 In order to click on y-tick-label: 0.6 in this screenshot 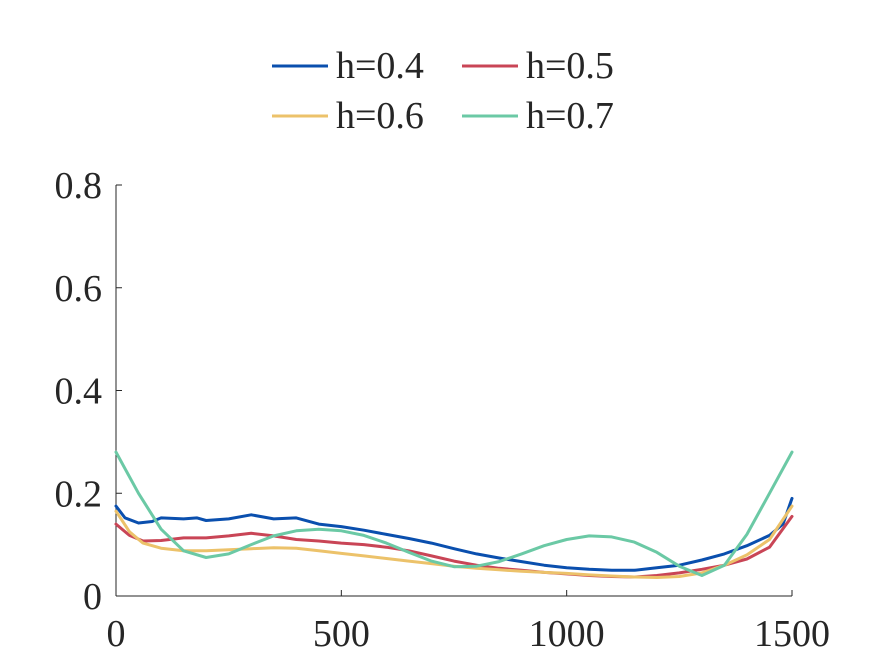, I will do `click(79, 289)`.